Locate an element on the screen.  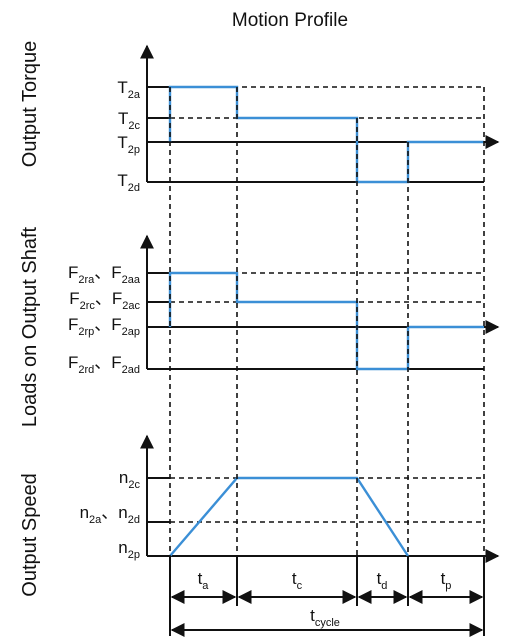
loads-trace is located at coordinates (326, 321).